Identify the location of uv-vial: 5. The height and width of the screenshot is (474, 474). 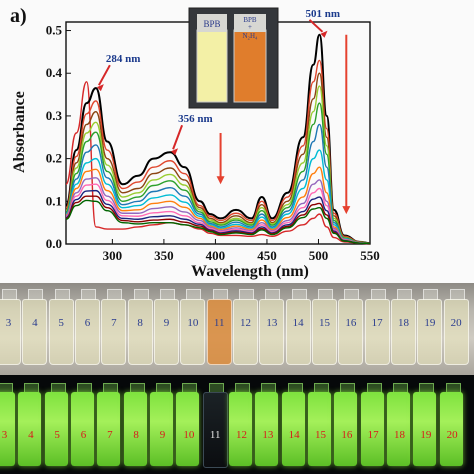
(57, 427).